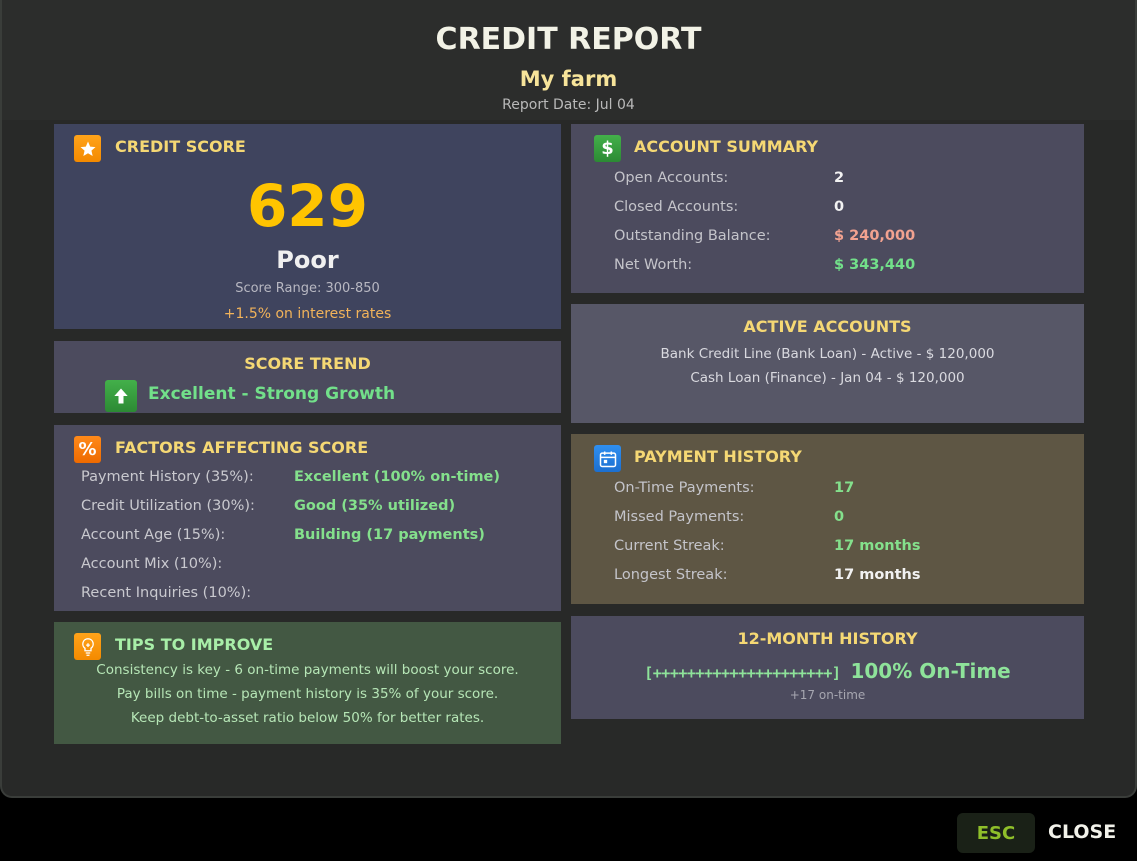  I want to click on tips-title: TIPS TO IMPROVE, so click(194, 644).